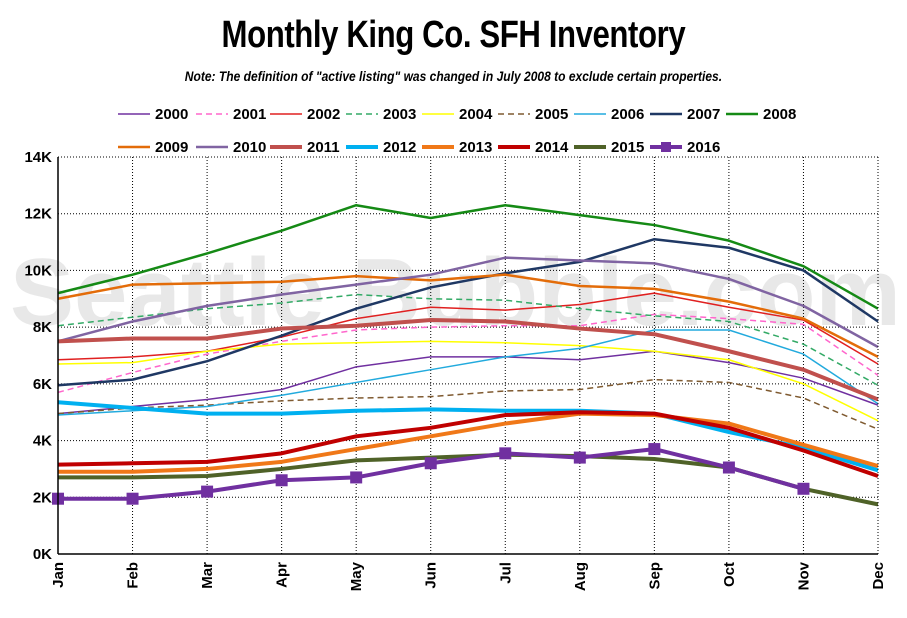  What do you see at coordinates (457, 147) in the screenshot?
I see `legend-item-2013: 2013` at bounding box center [457, 147].